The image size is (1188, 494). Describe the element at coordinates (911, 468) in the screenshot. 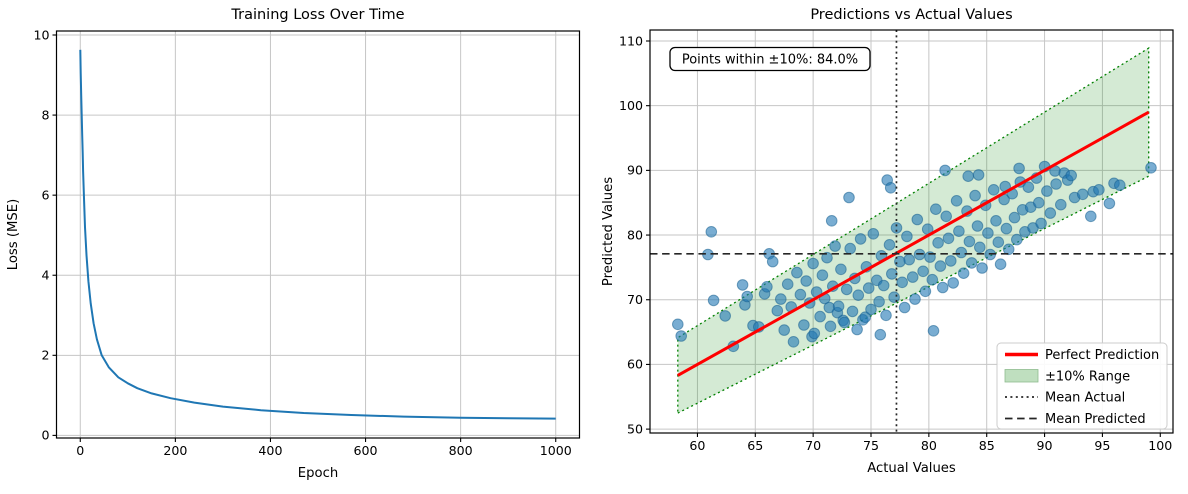

I see `right-xaxis-label: Actual Values` at that location.